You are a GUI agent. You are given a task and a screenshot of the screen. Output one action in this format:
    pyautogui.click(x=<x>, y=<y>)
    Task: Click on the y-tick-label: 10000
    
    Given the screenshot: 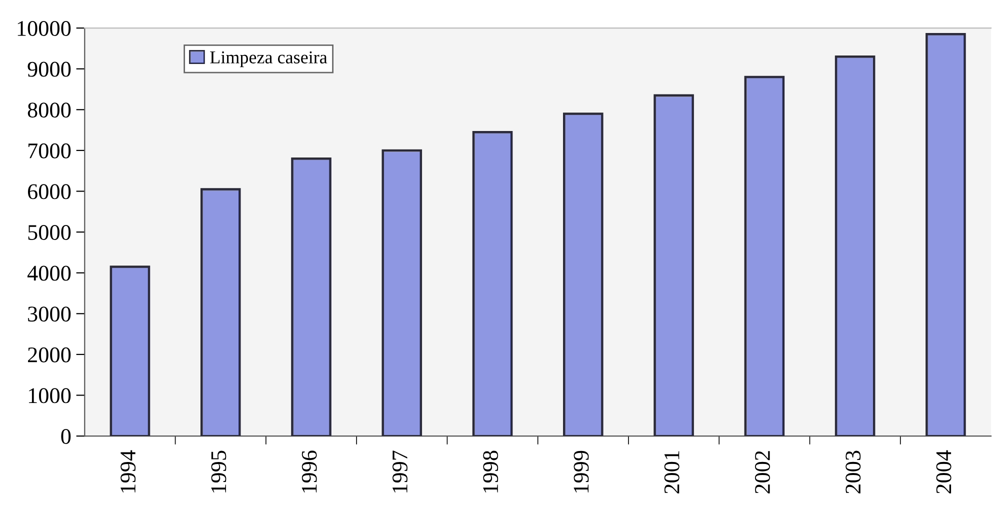 What is the action you would take?
    pyautogui.click(x=44, y=28)
    